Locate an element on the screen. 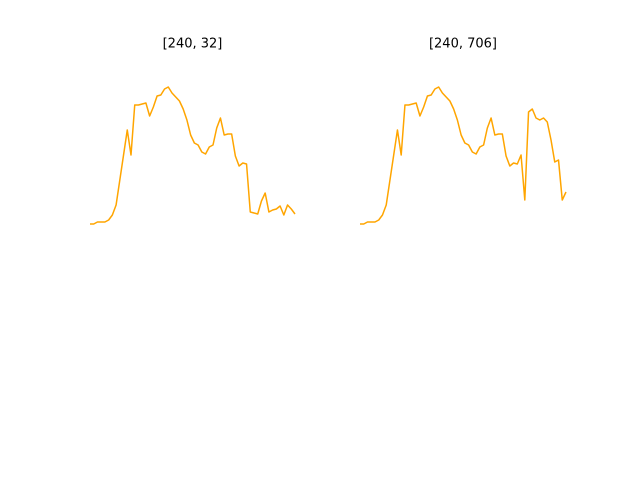  chart-title: [240, 32] is located at coordinates (193, 44).